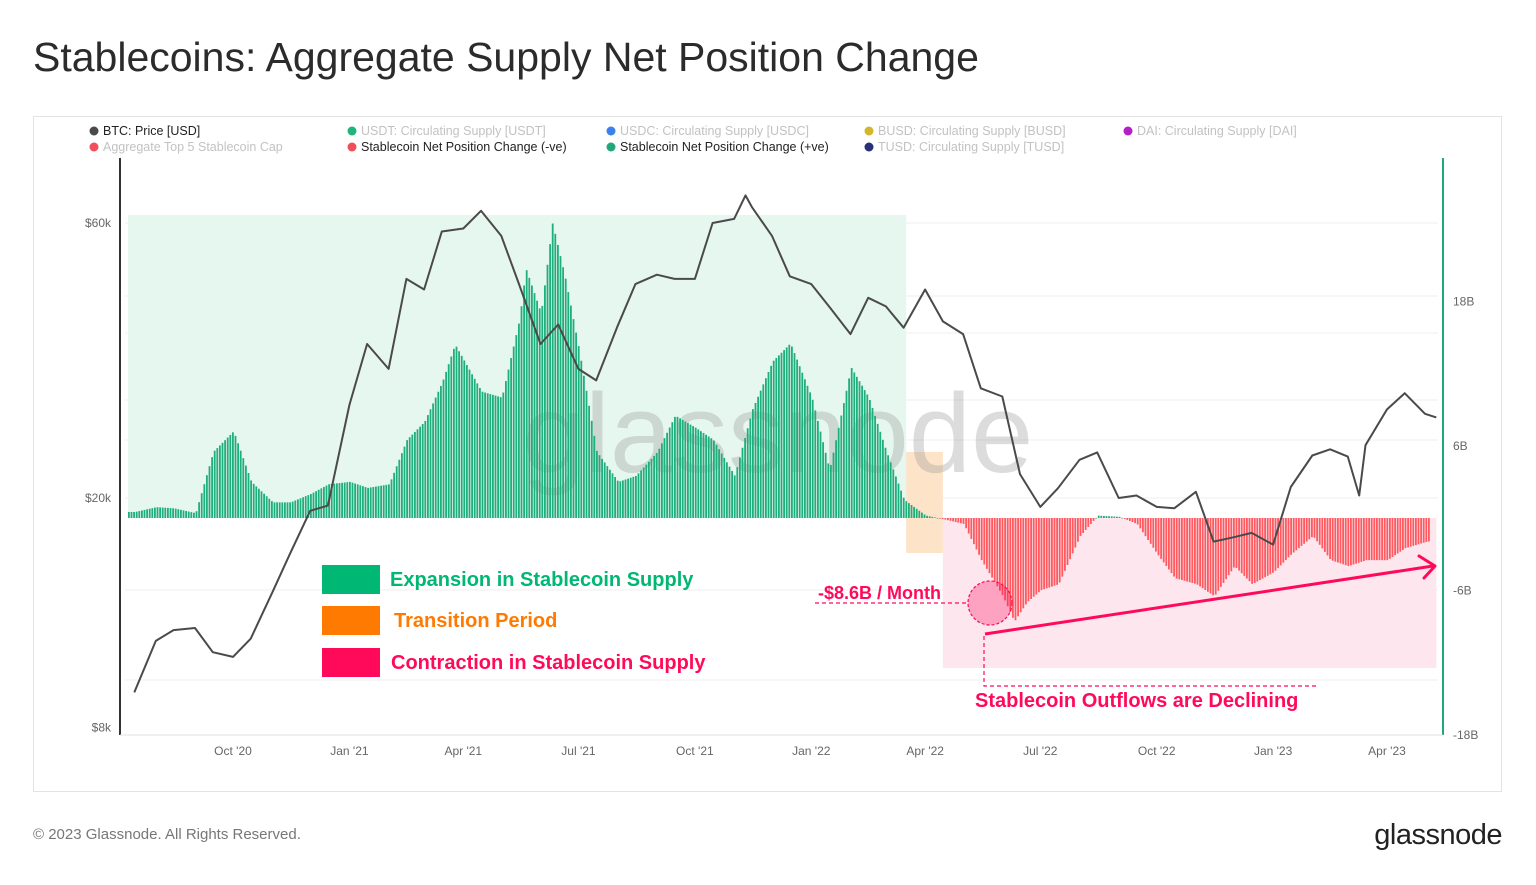 The height and width of the screenshot is (885, 1536). What do you see at coordinates (1157, 751) in the screenshot?
I see `x-tick-label: Oct '22` at bounding box center [1157, 751].